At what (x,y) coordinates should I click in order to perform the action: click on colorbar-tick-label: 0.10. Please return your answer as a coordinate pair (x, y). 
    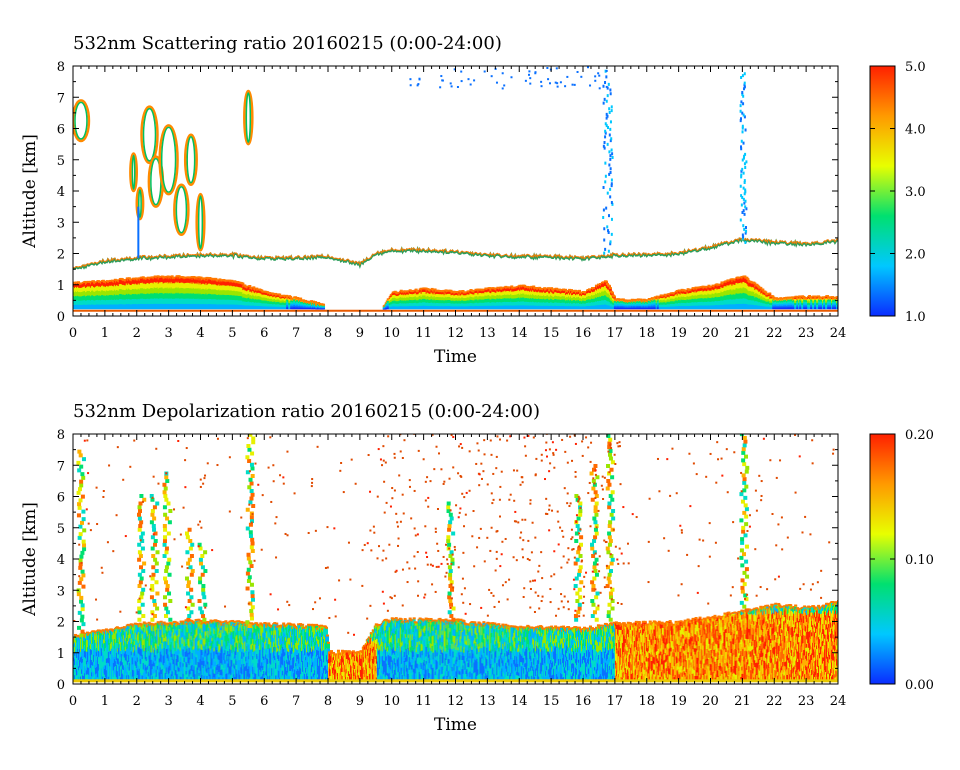
    Looking at the image, I should click on (919, 560).